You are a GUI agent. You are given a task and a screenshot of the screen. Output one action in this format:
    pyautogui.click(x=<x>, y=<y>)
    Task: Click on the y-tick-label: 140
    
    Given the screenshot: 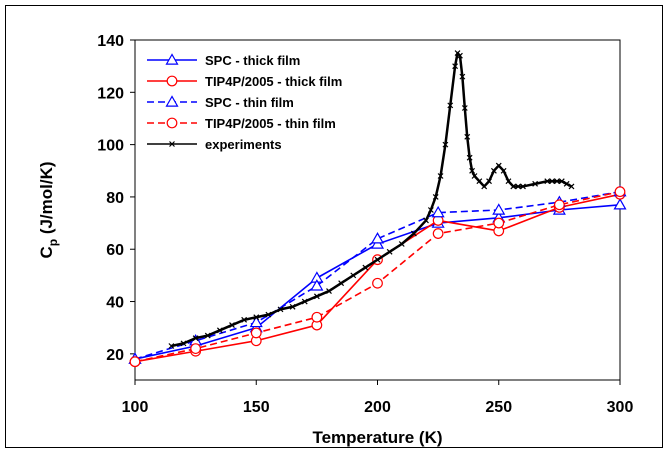 What is the action you would take?
    pyautogui.click(x=110, y=41)
    